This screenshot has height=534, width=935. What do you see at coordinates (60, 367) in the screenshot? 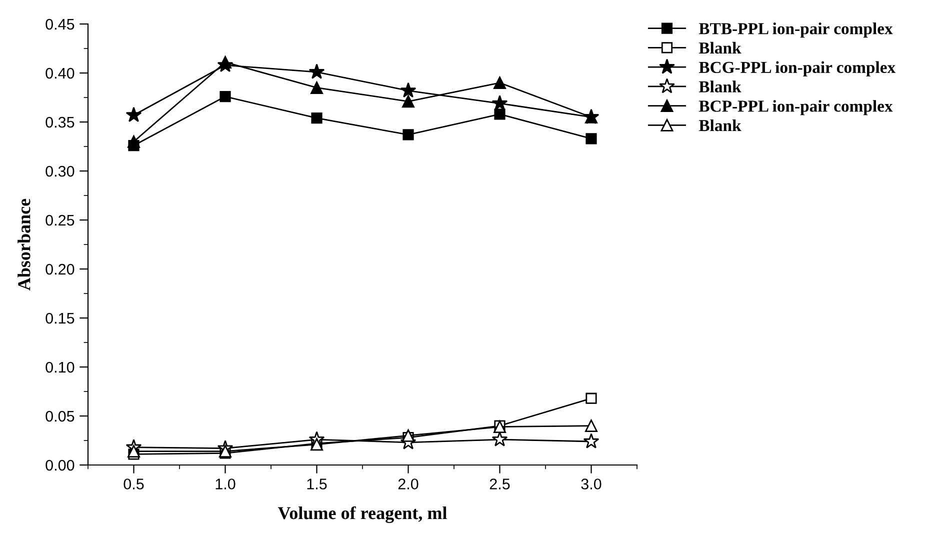
I see `y-tick-label: 0.10` at bounding box center [60, 367].